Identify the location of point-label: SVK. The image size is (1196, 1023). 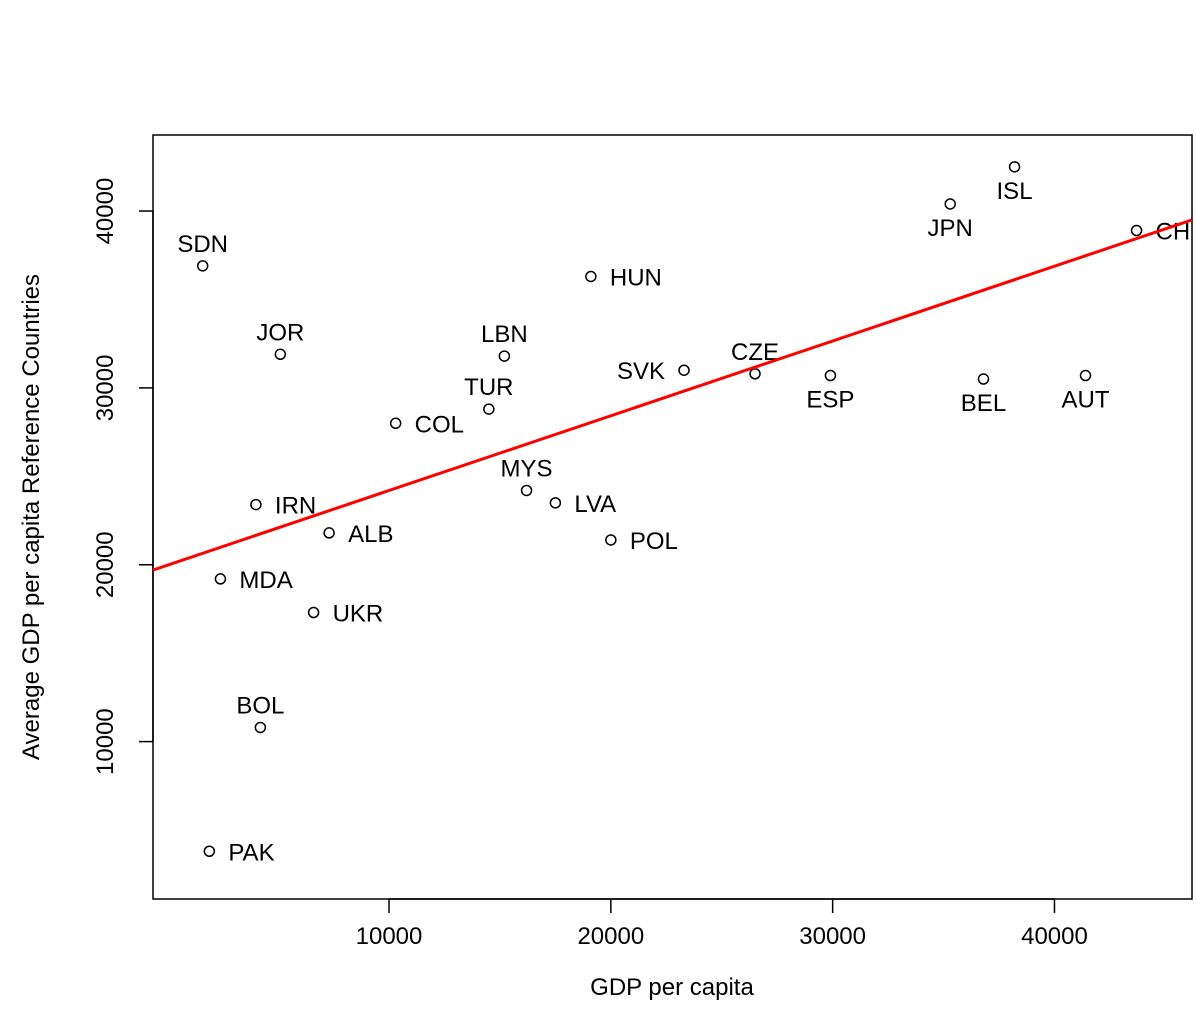
(641, 371).